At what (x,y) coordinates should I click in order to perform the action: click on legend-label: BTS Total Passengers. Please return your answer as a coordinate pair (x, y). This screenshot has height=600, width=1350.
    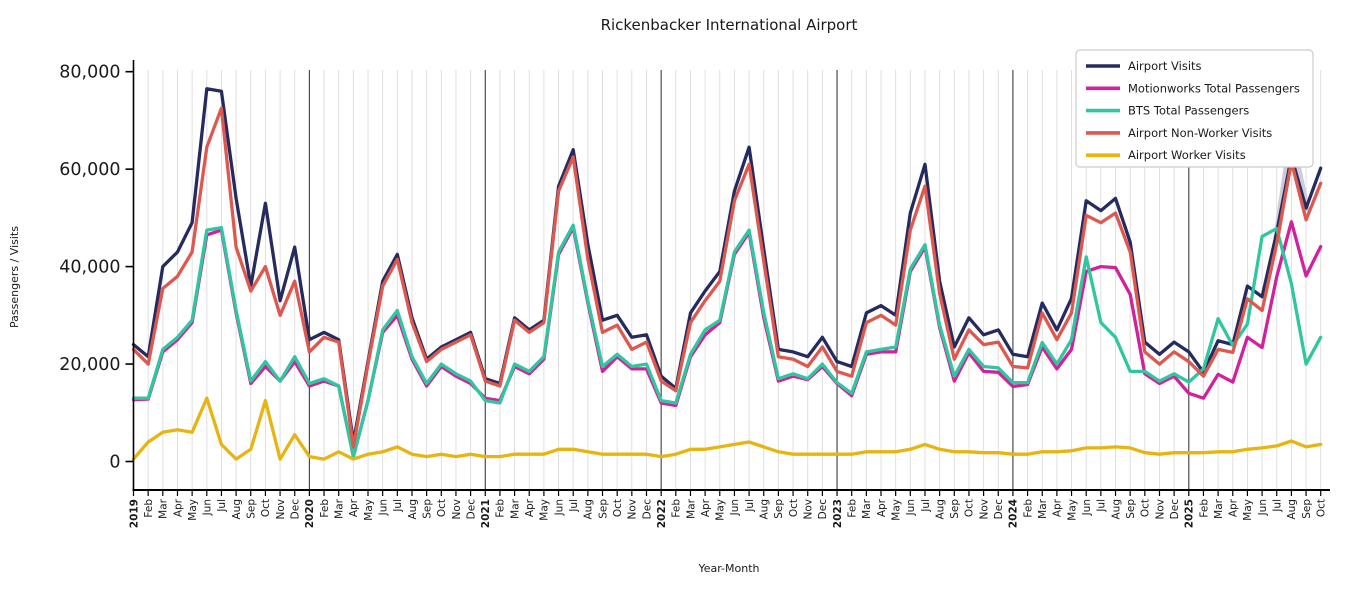
    Looking at the image, I should click on (1188, 111).